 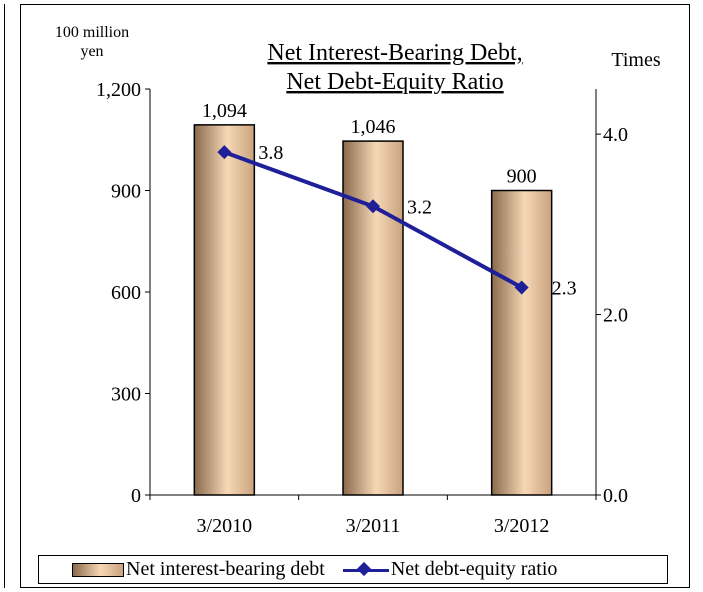 What do you see at coordinates (225, 569) in the screenshot?
I see `legend-label-bar: Net interest-bearing debt` at bounding box center [225, 569].